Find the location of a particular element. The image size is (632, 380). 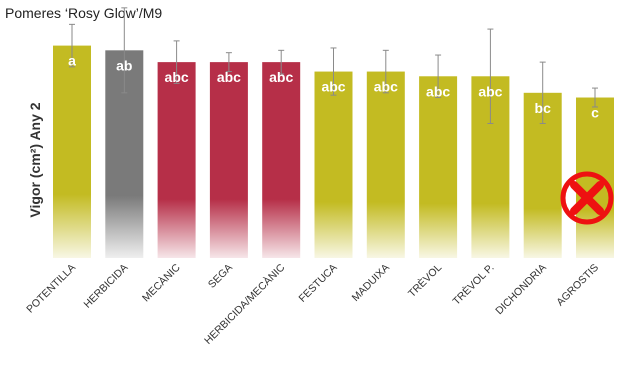

x-tick-label: AGROSTIS is located at coordinates (577, 285).